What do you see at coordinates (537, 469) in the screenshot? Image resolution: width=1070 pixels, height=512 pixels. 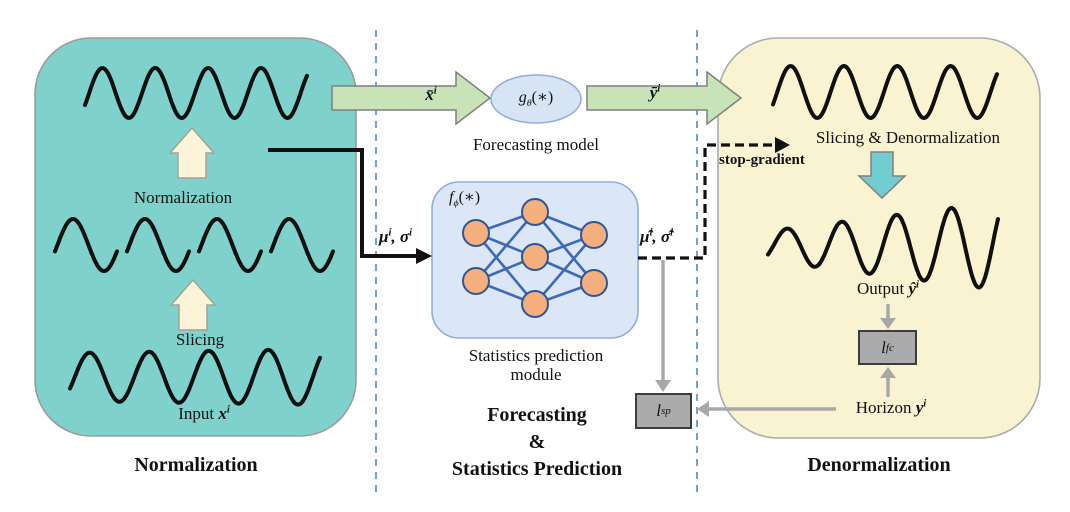 I see `middle-title-line3: Statistics Prediction` at bounding box center [537, 469].